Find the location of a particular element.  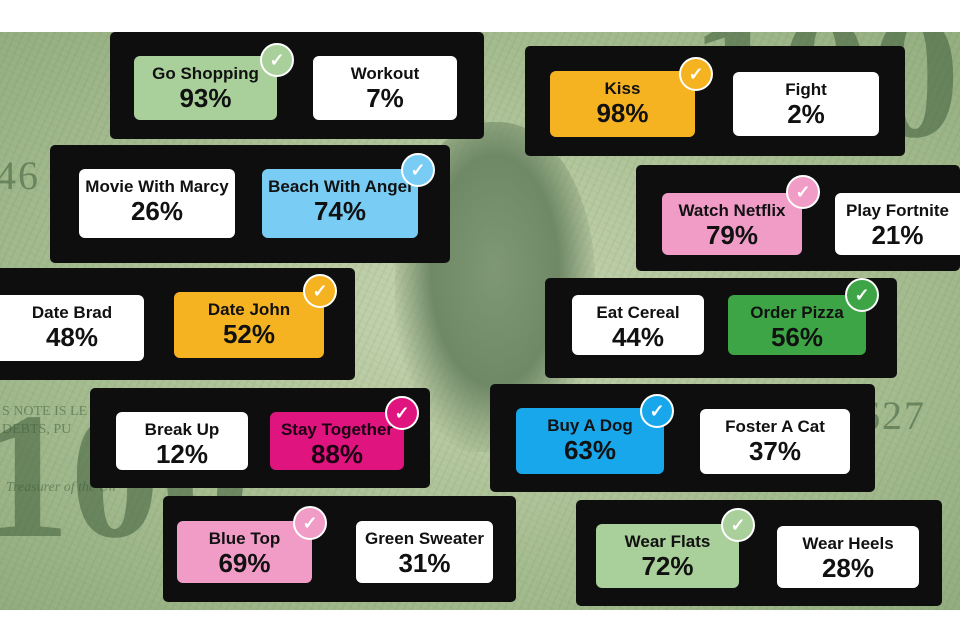

poll-panel: Wear Flats 72% ✓ Wear Heels 28% is located at coordinates (759, 553).